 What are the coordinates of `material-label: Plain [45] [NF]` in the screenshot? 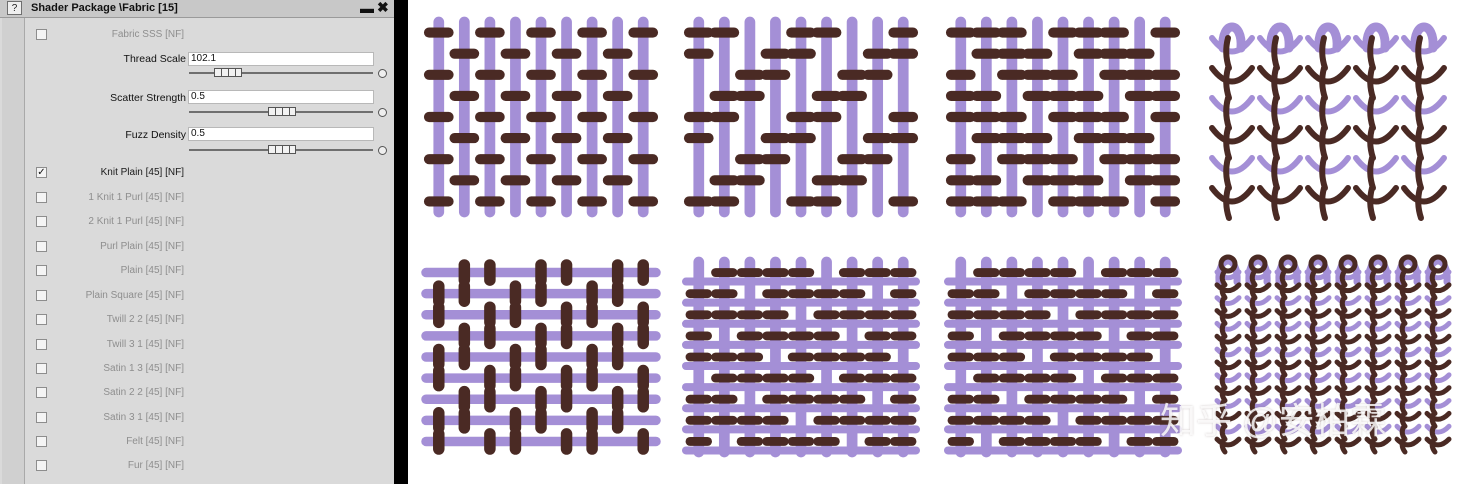 It's located at (152, 270).